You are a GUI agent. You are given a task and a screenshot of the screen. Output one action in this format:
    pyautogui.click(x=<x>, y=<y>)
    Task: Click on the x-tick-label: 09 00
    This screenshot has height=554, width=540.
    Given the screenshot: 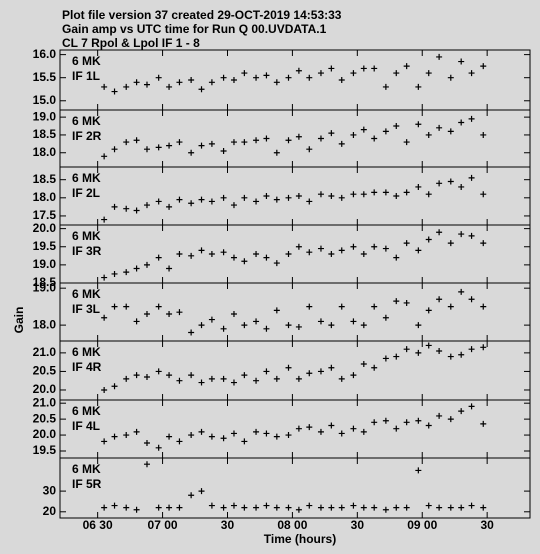 What is the action you would take?
    pyautogui.click(x=422, y=525)
    